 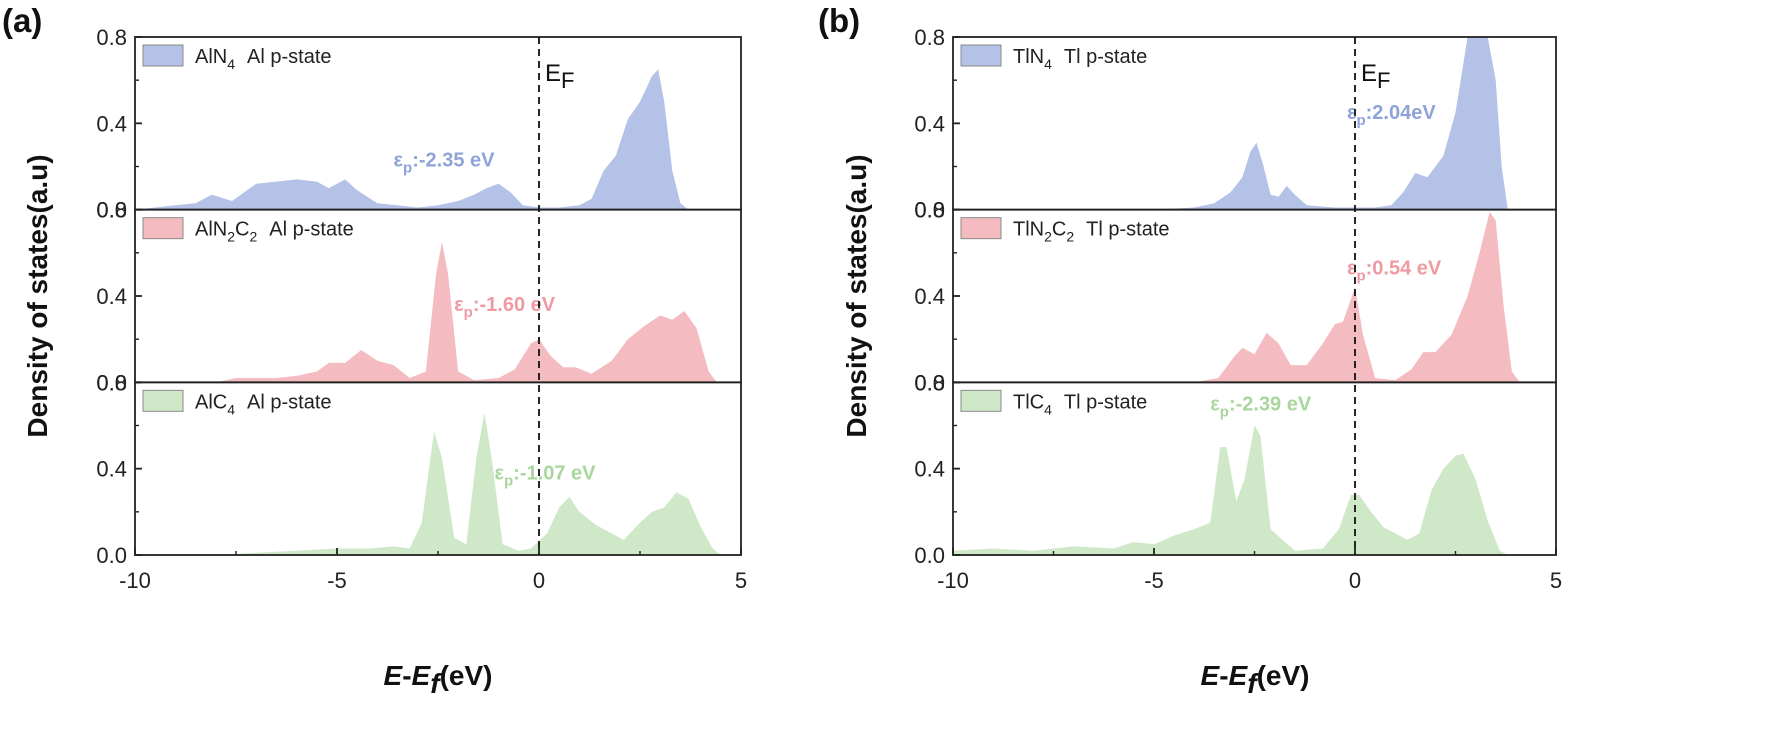 I want to click on legend-label: AlC4 Al p-state, so click(x=263, y=404).